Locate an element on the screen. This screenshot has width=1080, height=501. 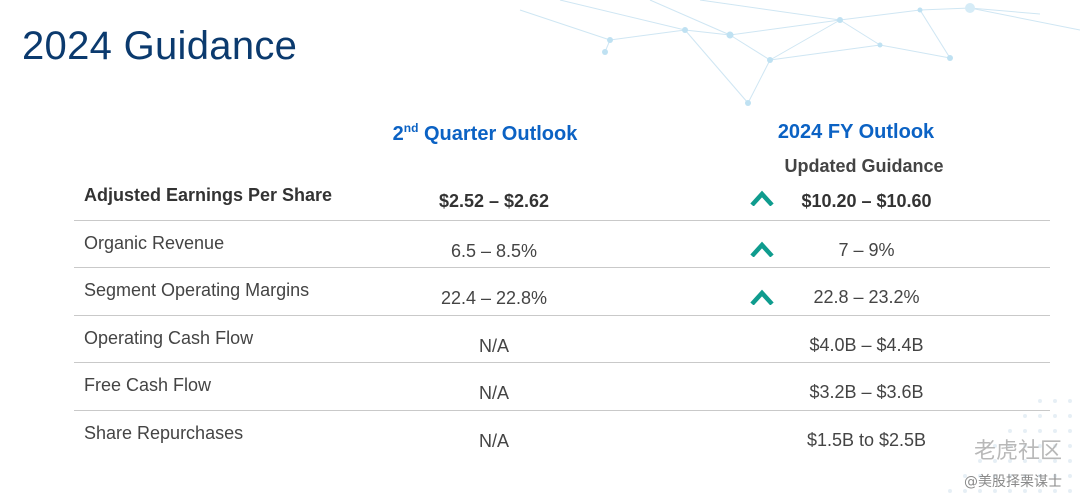
metric-label: Share Repurchases is located at coordinates (164, 432).